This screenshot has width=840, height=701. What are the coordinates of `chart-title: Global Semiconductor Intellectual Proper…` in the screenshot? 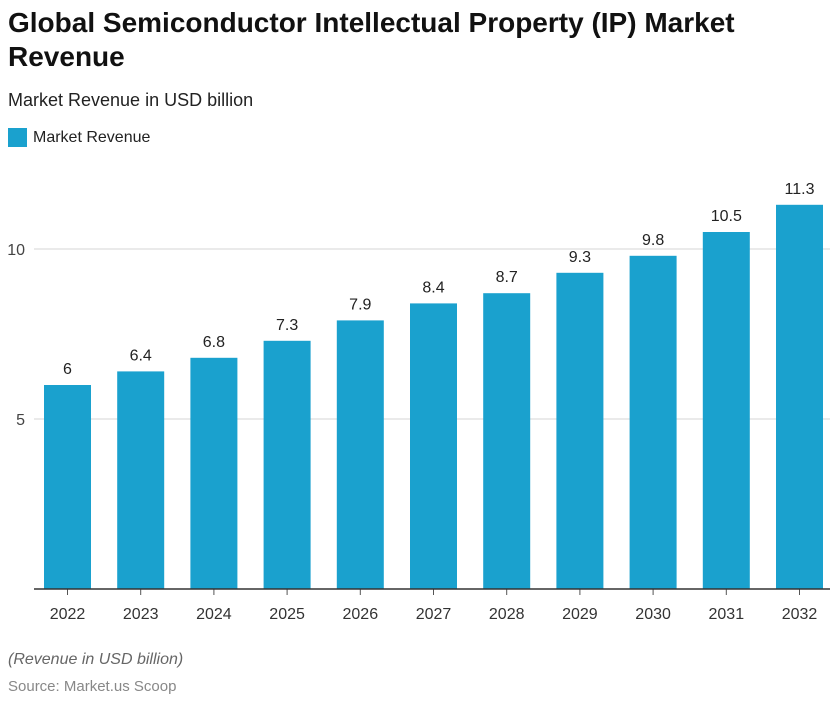 It's located at (371, 39).